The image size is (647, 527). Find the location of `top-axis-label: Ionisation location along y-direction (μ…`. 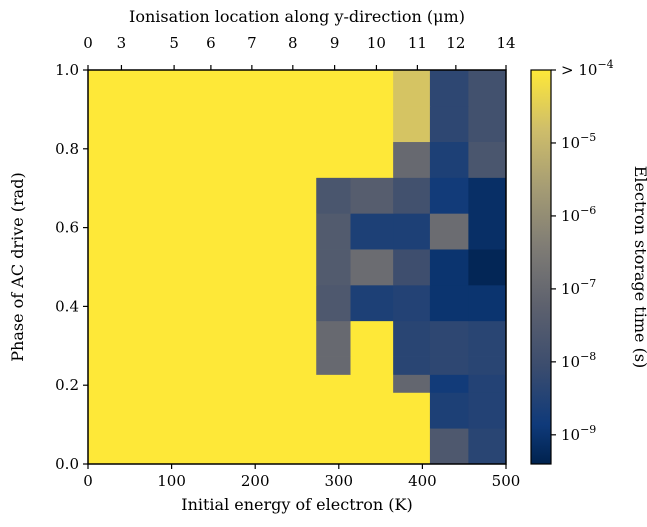

top-axis-label: Ionisation location along y-direction (μ… is located at coordinates (297, 16).